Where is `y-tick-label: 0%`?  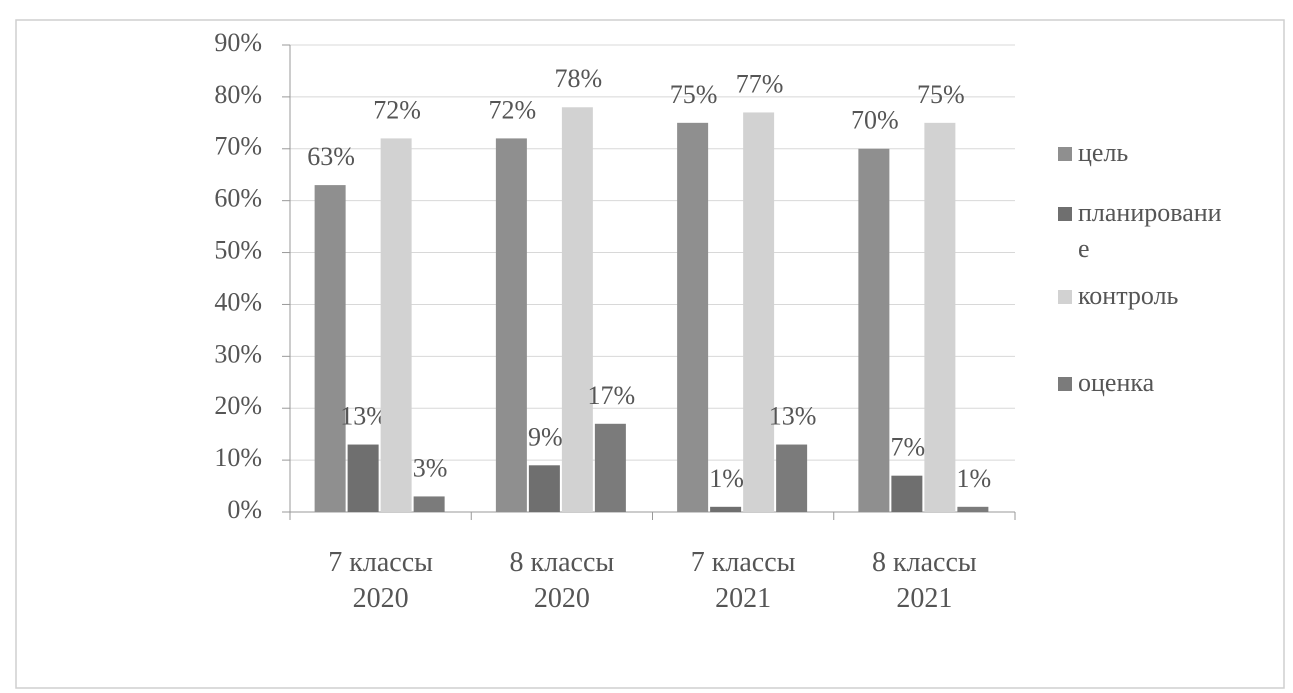 y-tick-label: 0% is located at coordinates (244, 509).